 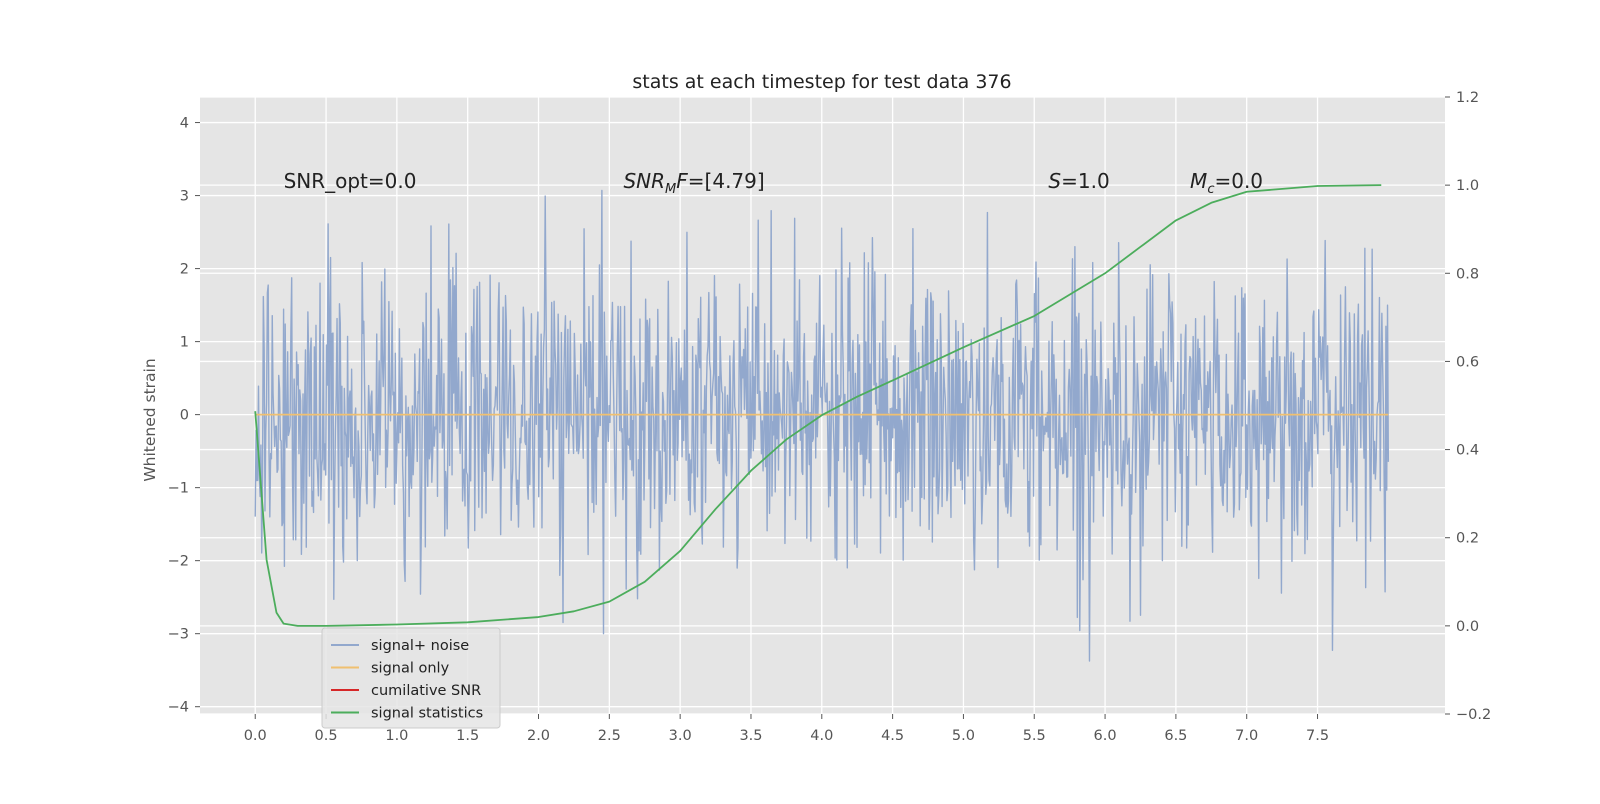 What do you see at coordinates (410, 669) in the screenshot?
I see `legend-label: signal only` at bounding box center [410, 669].